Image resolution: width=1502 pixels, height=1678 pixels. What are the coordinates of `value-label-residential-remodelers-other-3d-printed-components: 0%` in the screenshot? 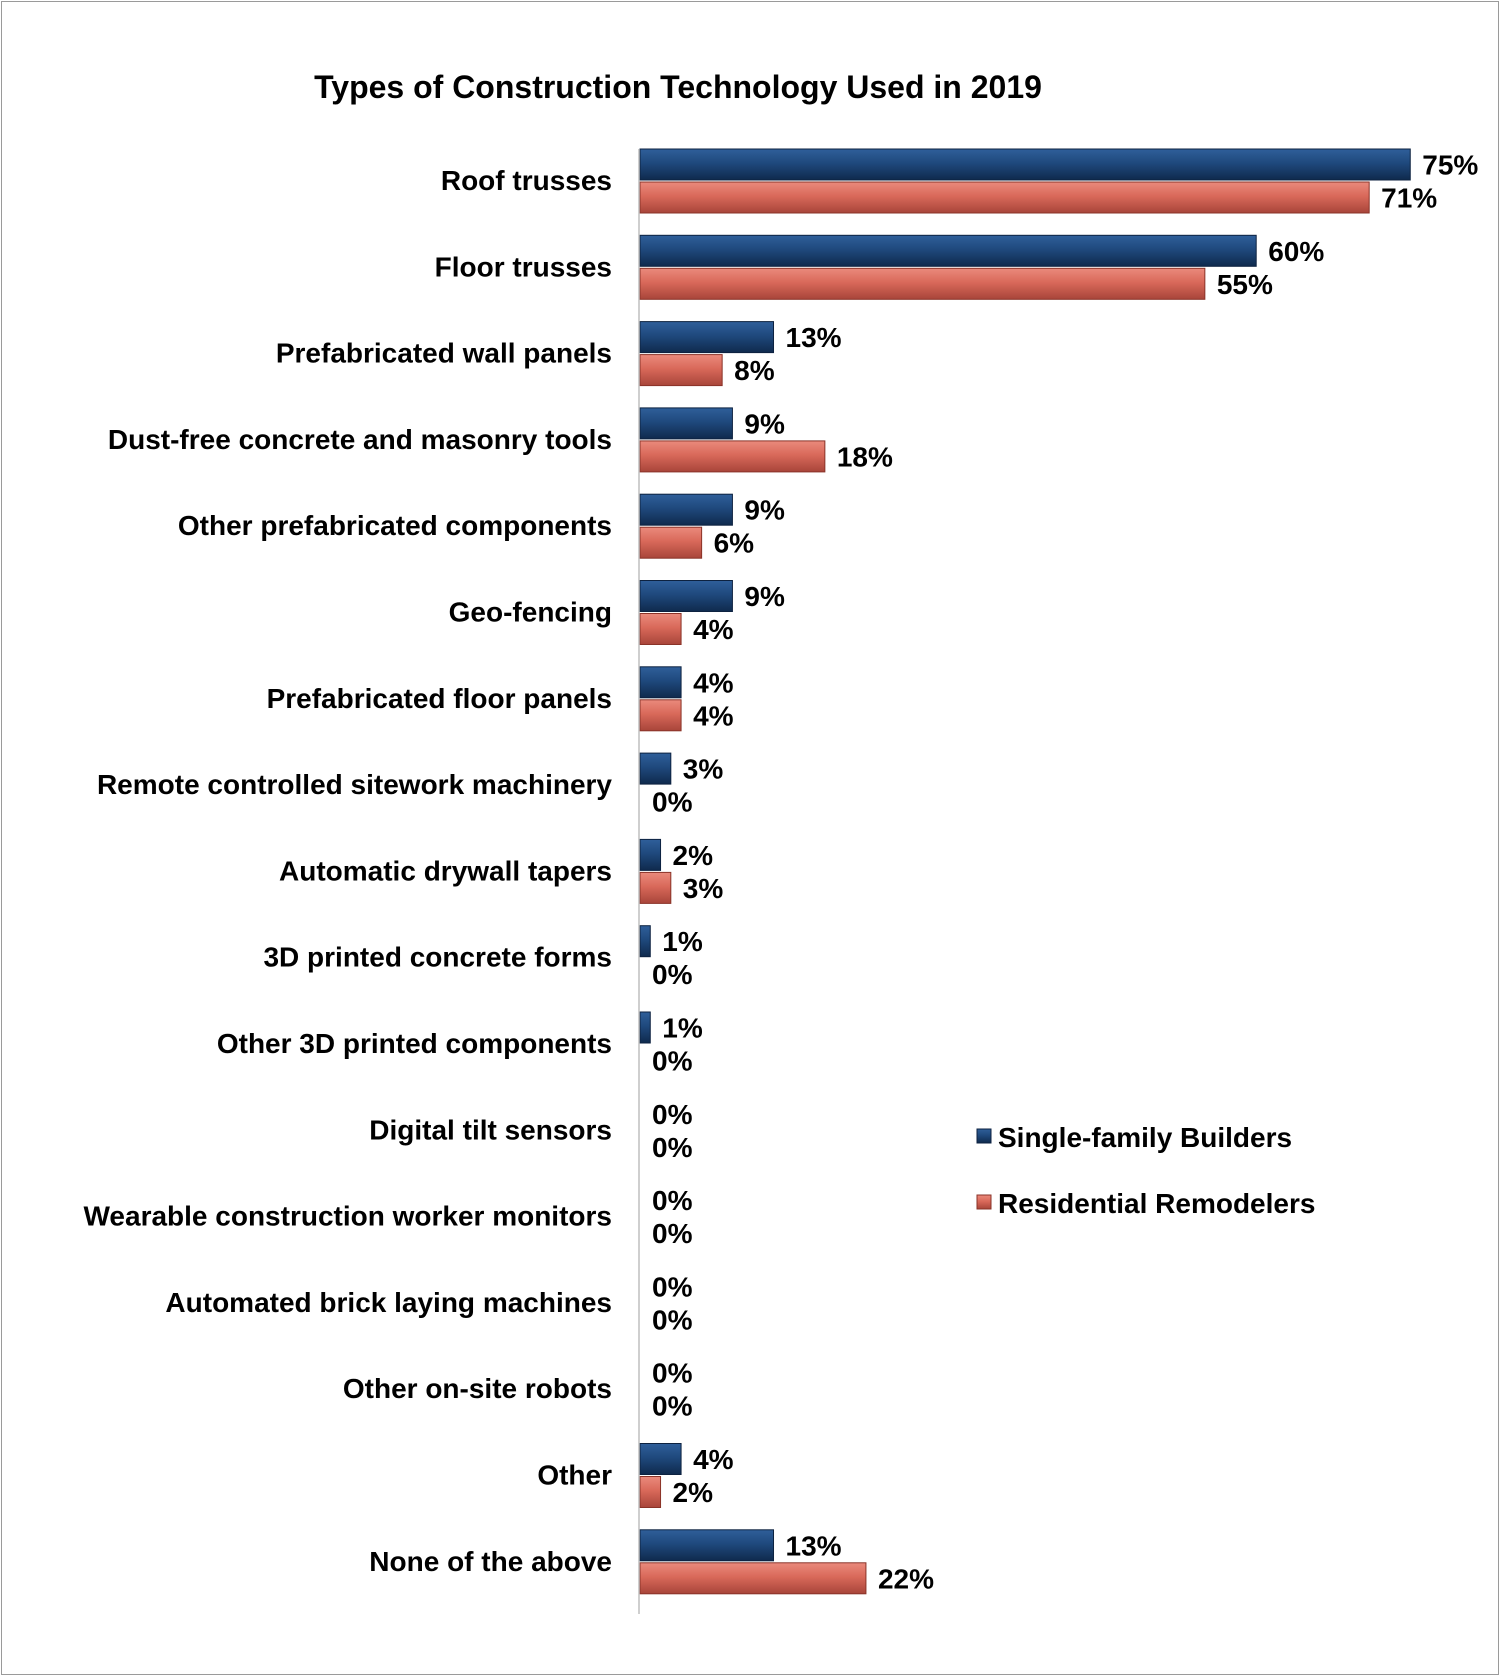 It's located at (672, 1061).